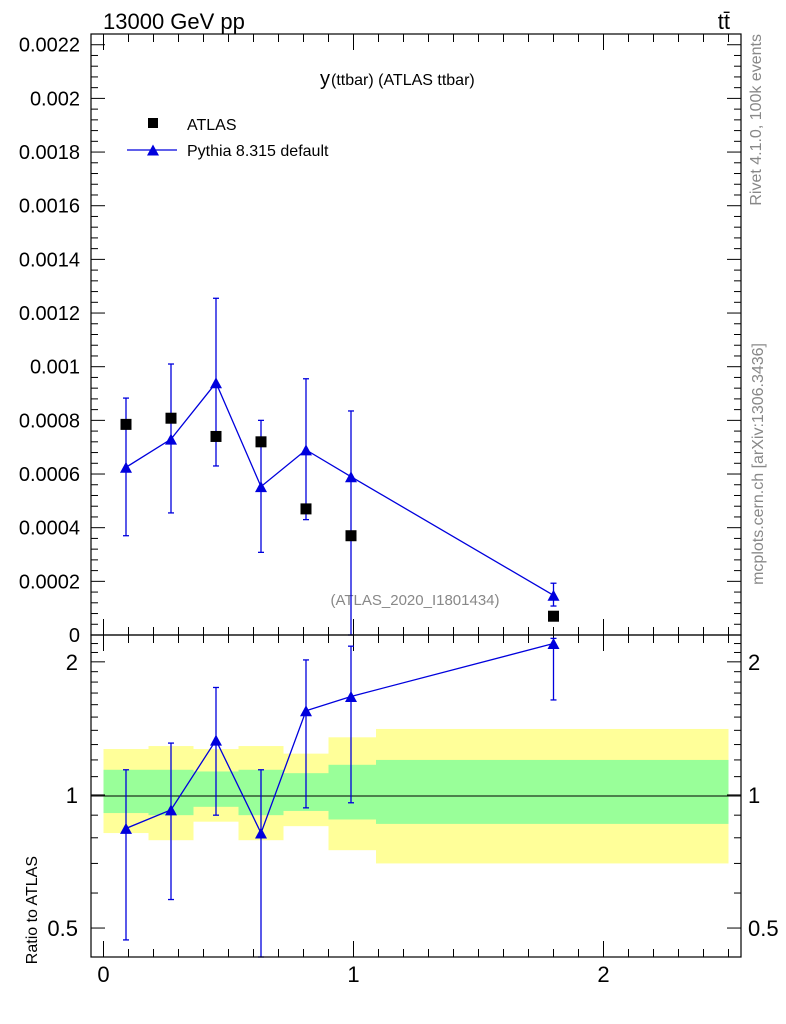 The image size is (786, 1024). Describe the element at coordinates (62, 928) in the screenshot. I see `ratio-y-tick-label-left: 0.5` at that location.